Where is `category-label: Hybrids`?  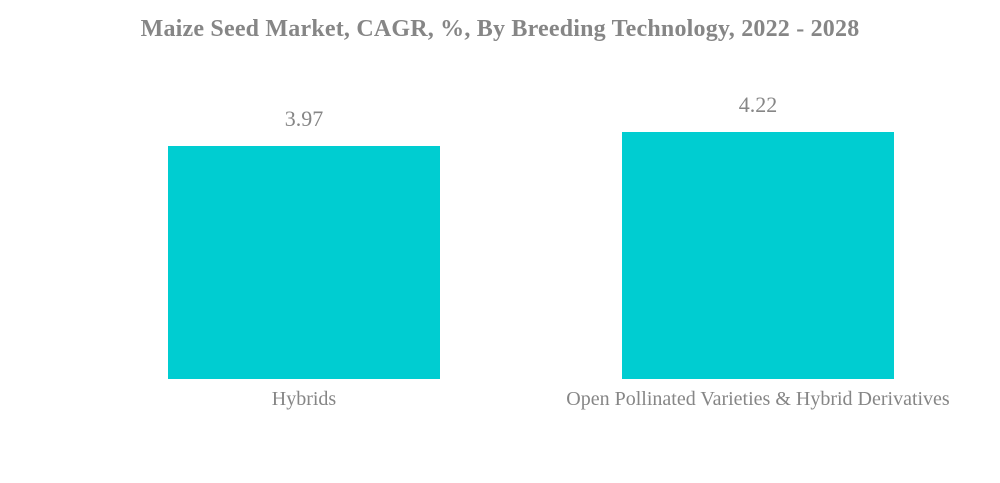
category-label: Hybrids is located at coordinates (304, 399).